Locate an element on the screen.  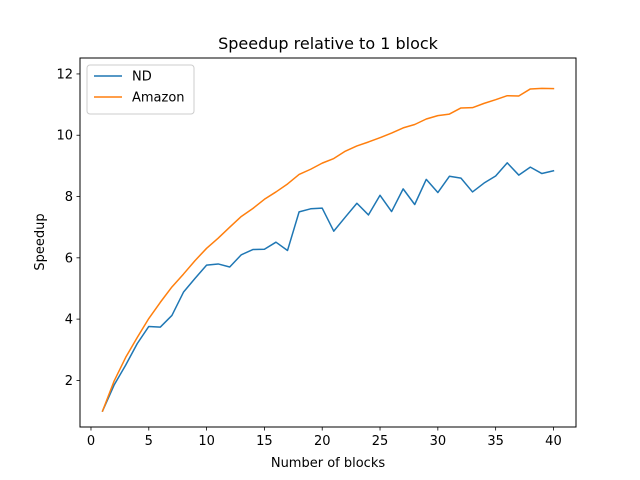
x-axis: 0 5 10 15 20 25 30 35 40 is located at coordinates (324, 438).